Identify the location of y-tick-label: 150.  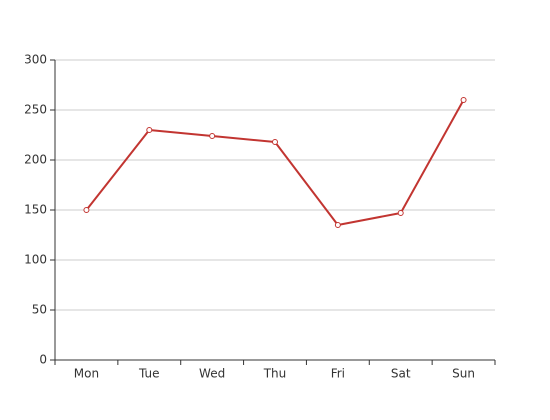
(35, 210).